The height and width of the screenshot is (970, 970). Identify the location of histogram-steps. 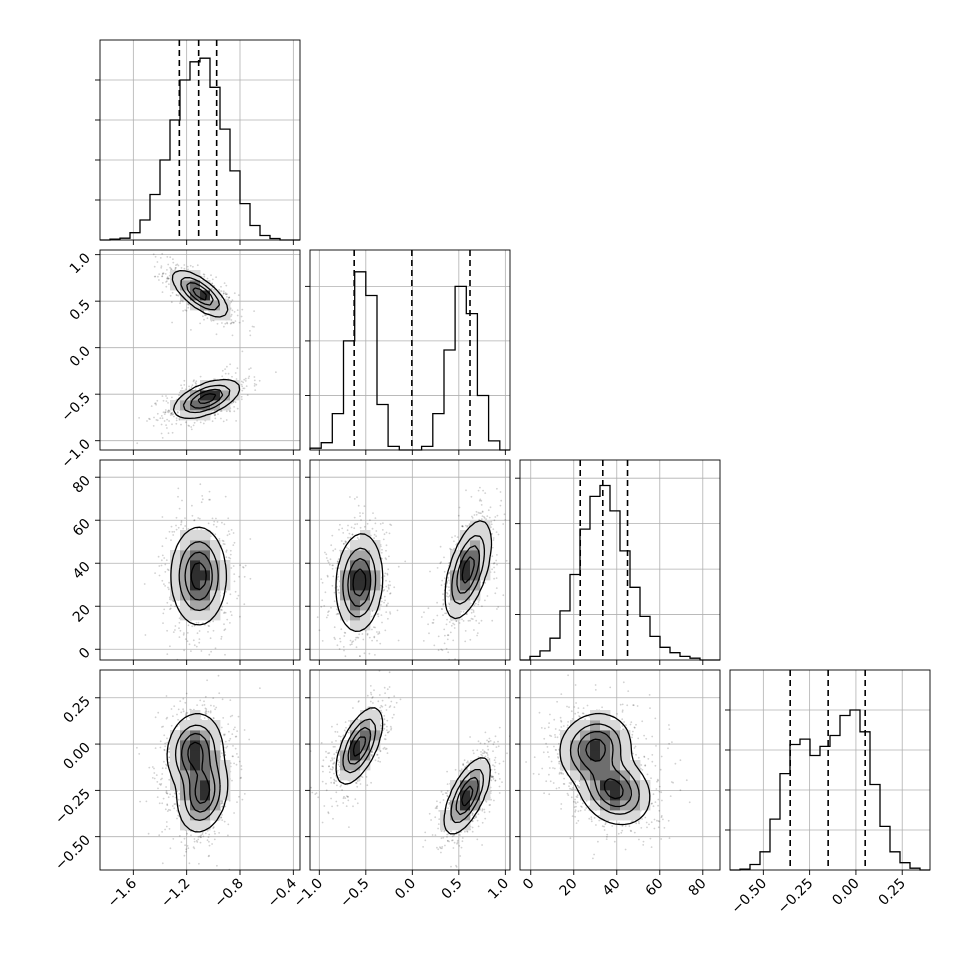
(409, 361).